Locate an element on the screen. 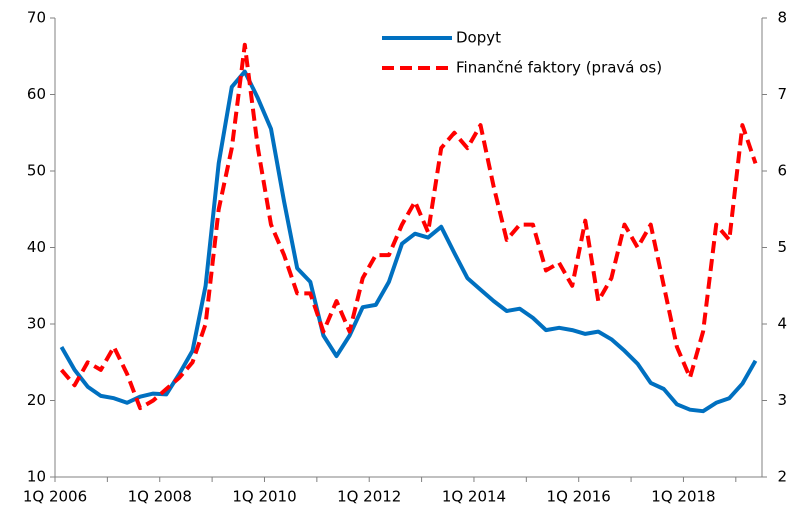 The height and width of the screenshot is (511, 797). y2-tick-label: 5 is located at coordinates (782, 247).